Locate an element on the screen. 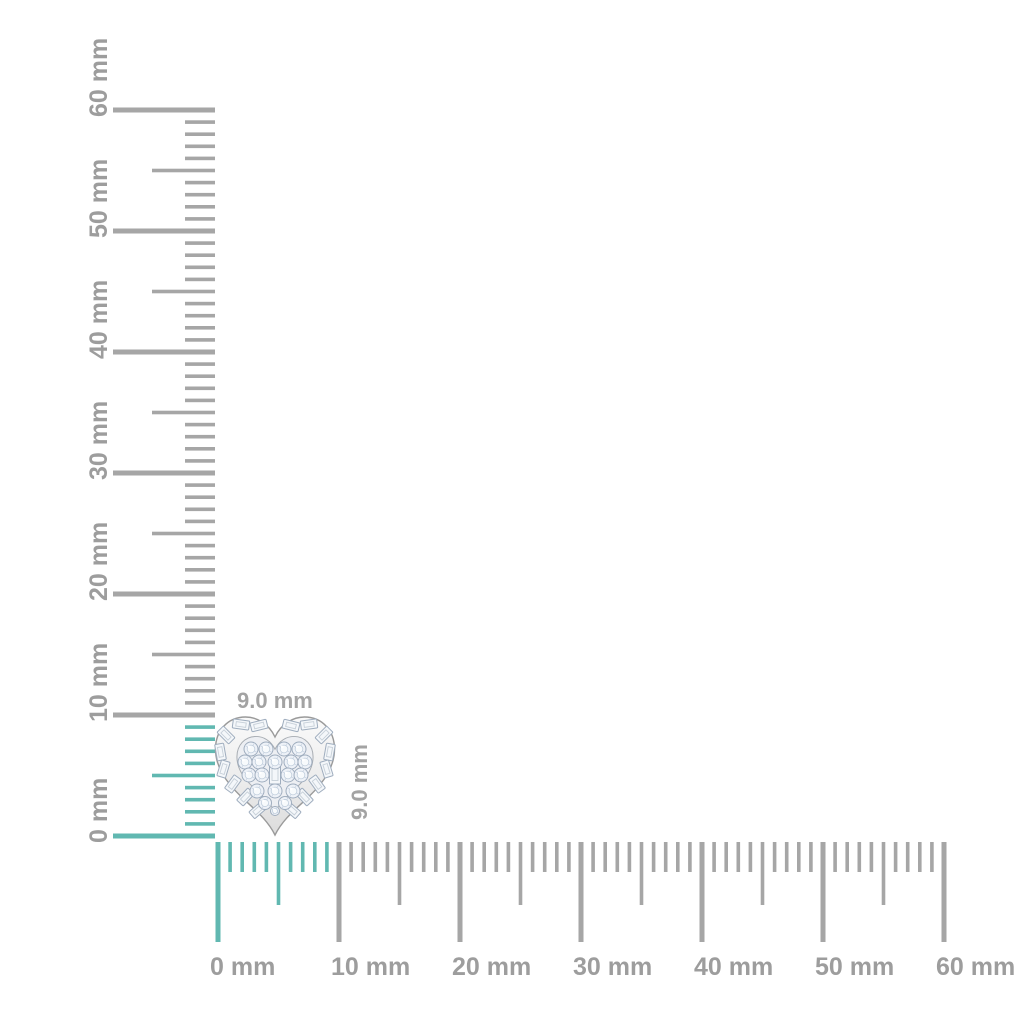 The image size is (1024, 1024). horizontal-ruler-label: 50 mm is located at coordinates (854, 967).